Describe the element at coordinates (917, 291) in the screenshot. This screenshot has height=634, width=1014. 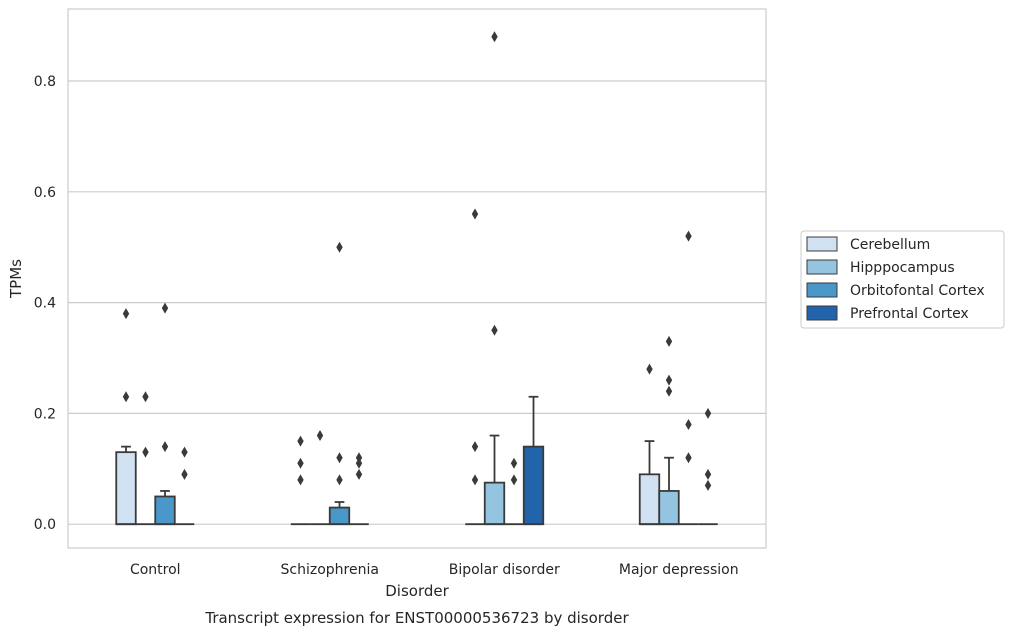
I see `legend-label: Orbitofontal Cortex` at that location.